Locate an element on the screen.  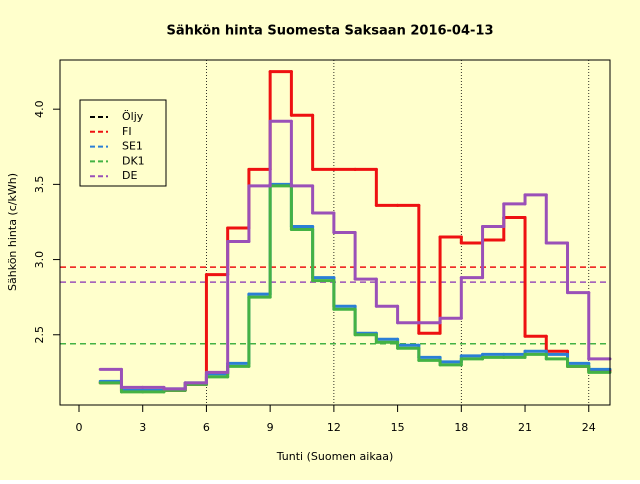
y-tick-label: 2.5 is located at coordinates (39, 335).